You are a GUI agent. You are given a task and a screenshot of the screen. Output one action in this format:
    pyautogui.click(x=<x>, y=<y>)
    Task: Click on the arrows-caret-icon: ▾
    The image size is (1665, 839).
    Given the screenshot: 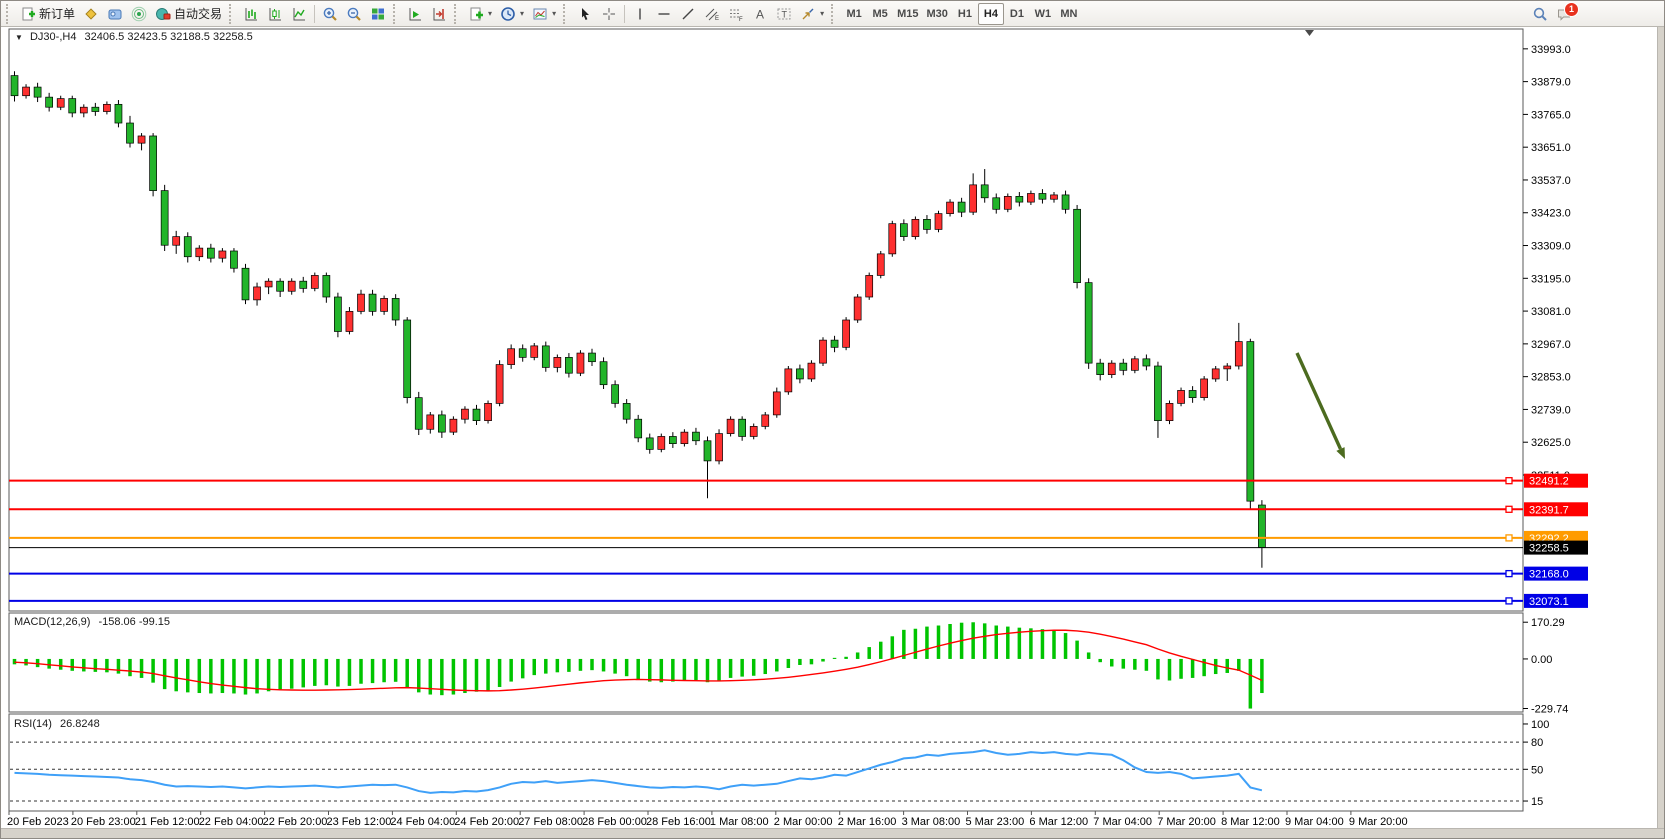 What is the action you would take?
    pyautogui.click(x=822, y=13)
    